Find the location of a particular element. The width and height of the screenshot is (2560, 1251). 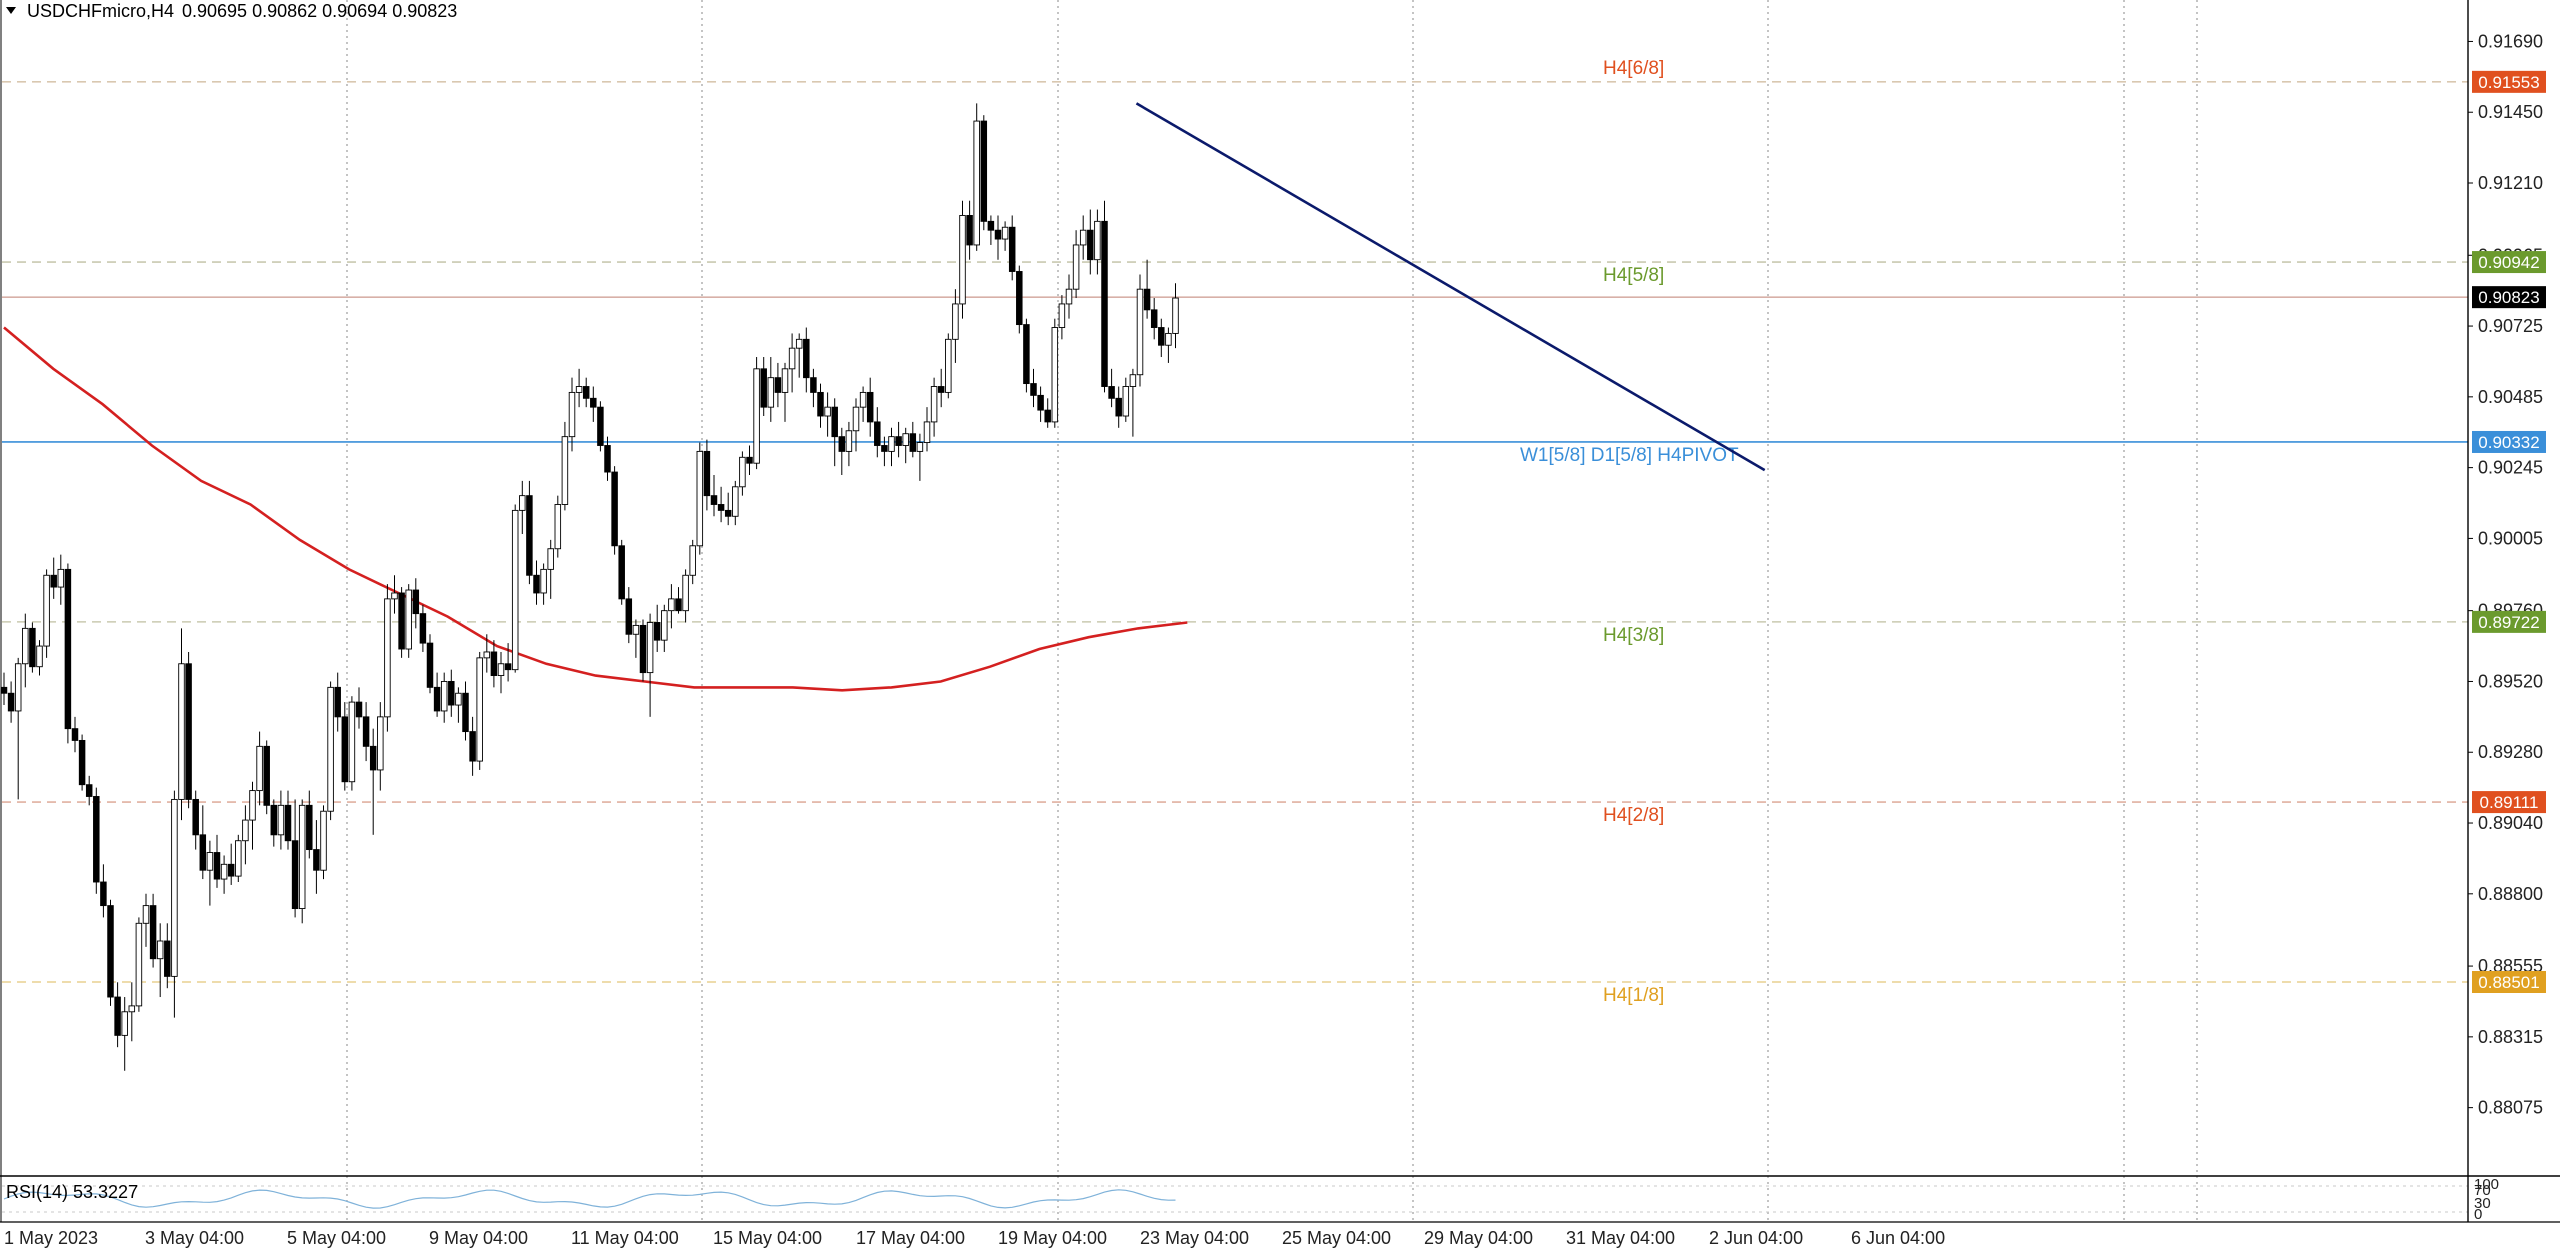

rsi-line is located at coordinates (589, 1199).